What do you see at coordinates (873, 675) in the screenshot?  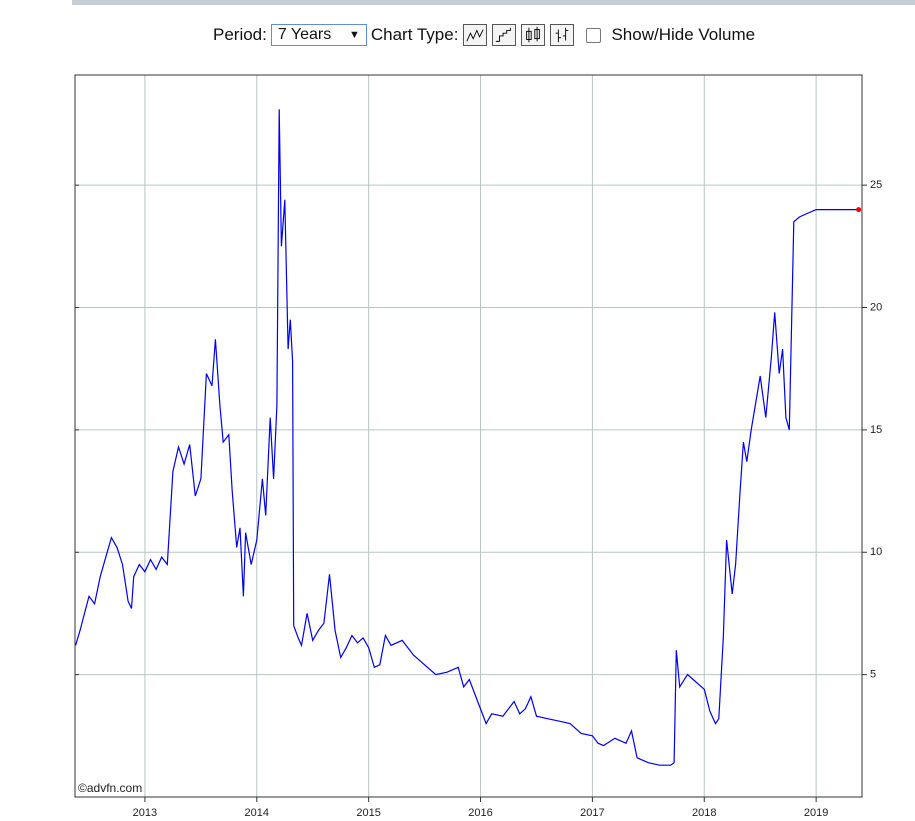 I see `y-tick-label: 5` at bounding box center [873, 675].